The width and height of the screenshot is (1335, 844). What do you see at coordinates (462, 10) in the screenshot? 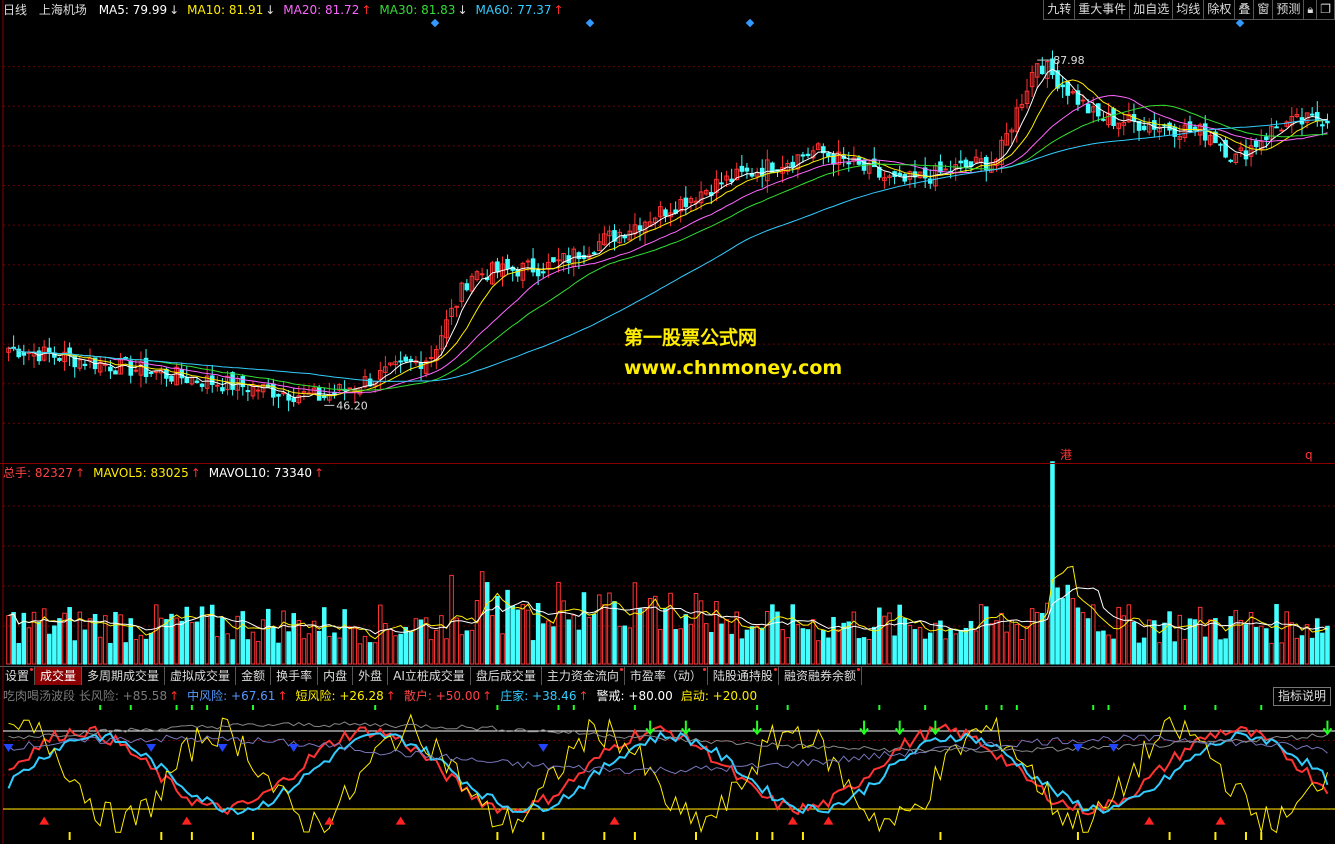
I see `ma-label-arrow-icon: ↓` at bounding box center [462, 10].